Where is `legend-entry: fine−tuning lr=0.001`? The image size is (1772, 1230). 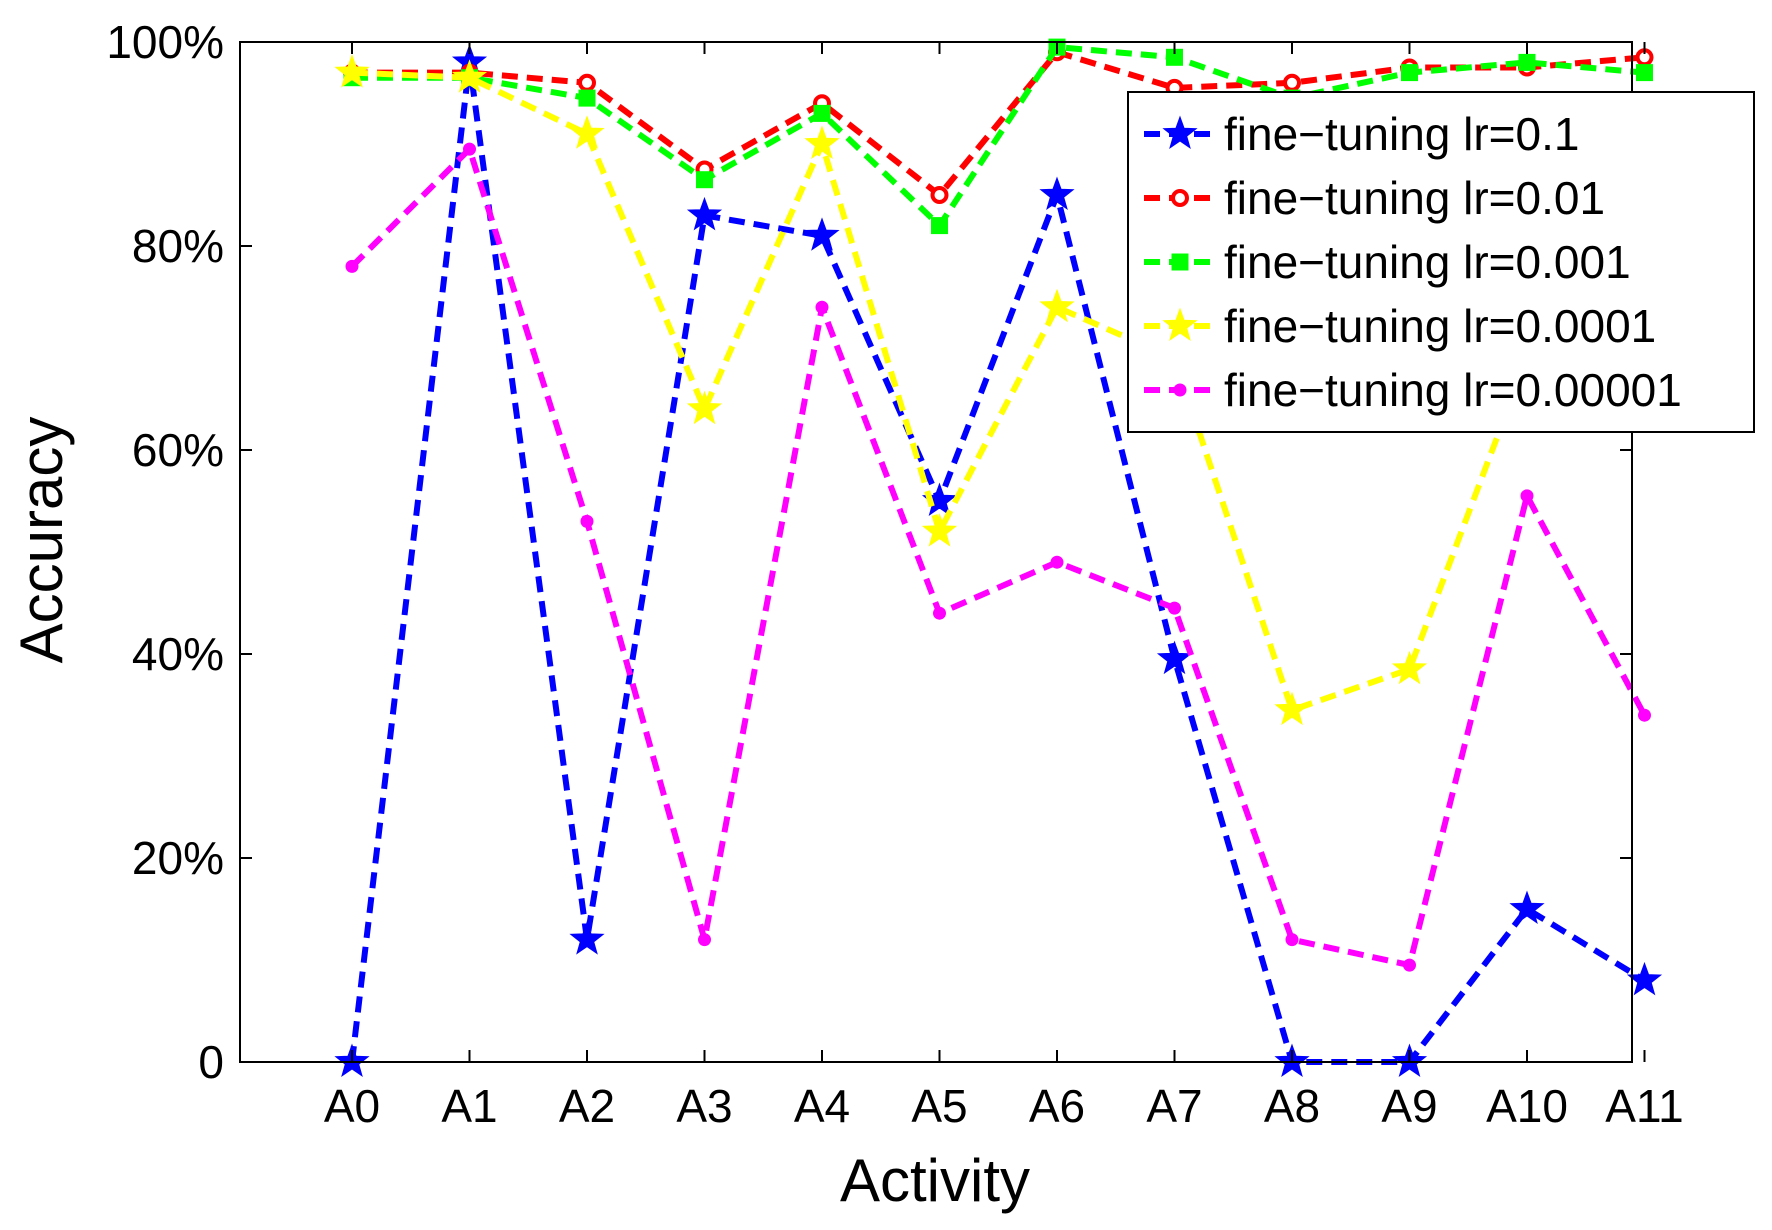
legend-entry: fine−tuning lr=0.001 is located at coordinates (1387, 262).